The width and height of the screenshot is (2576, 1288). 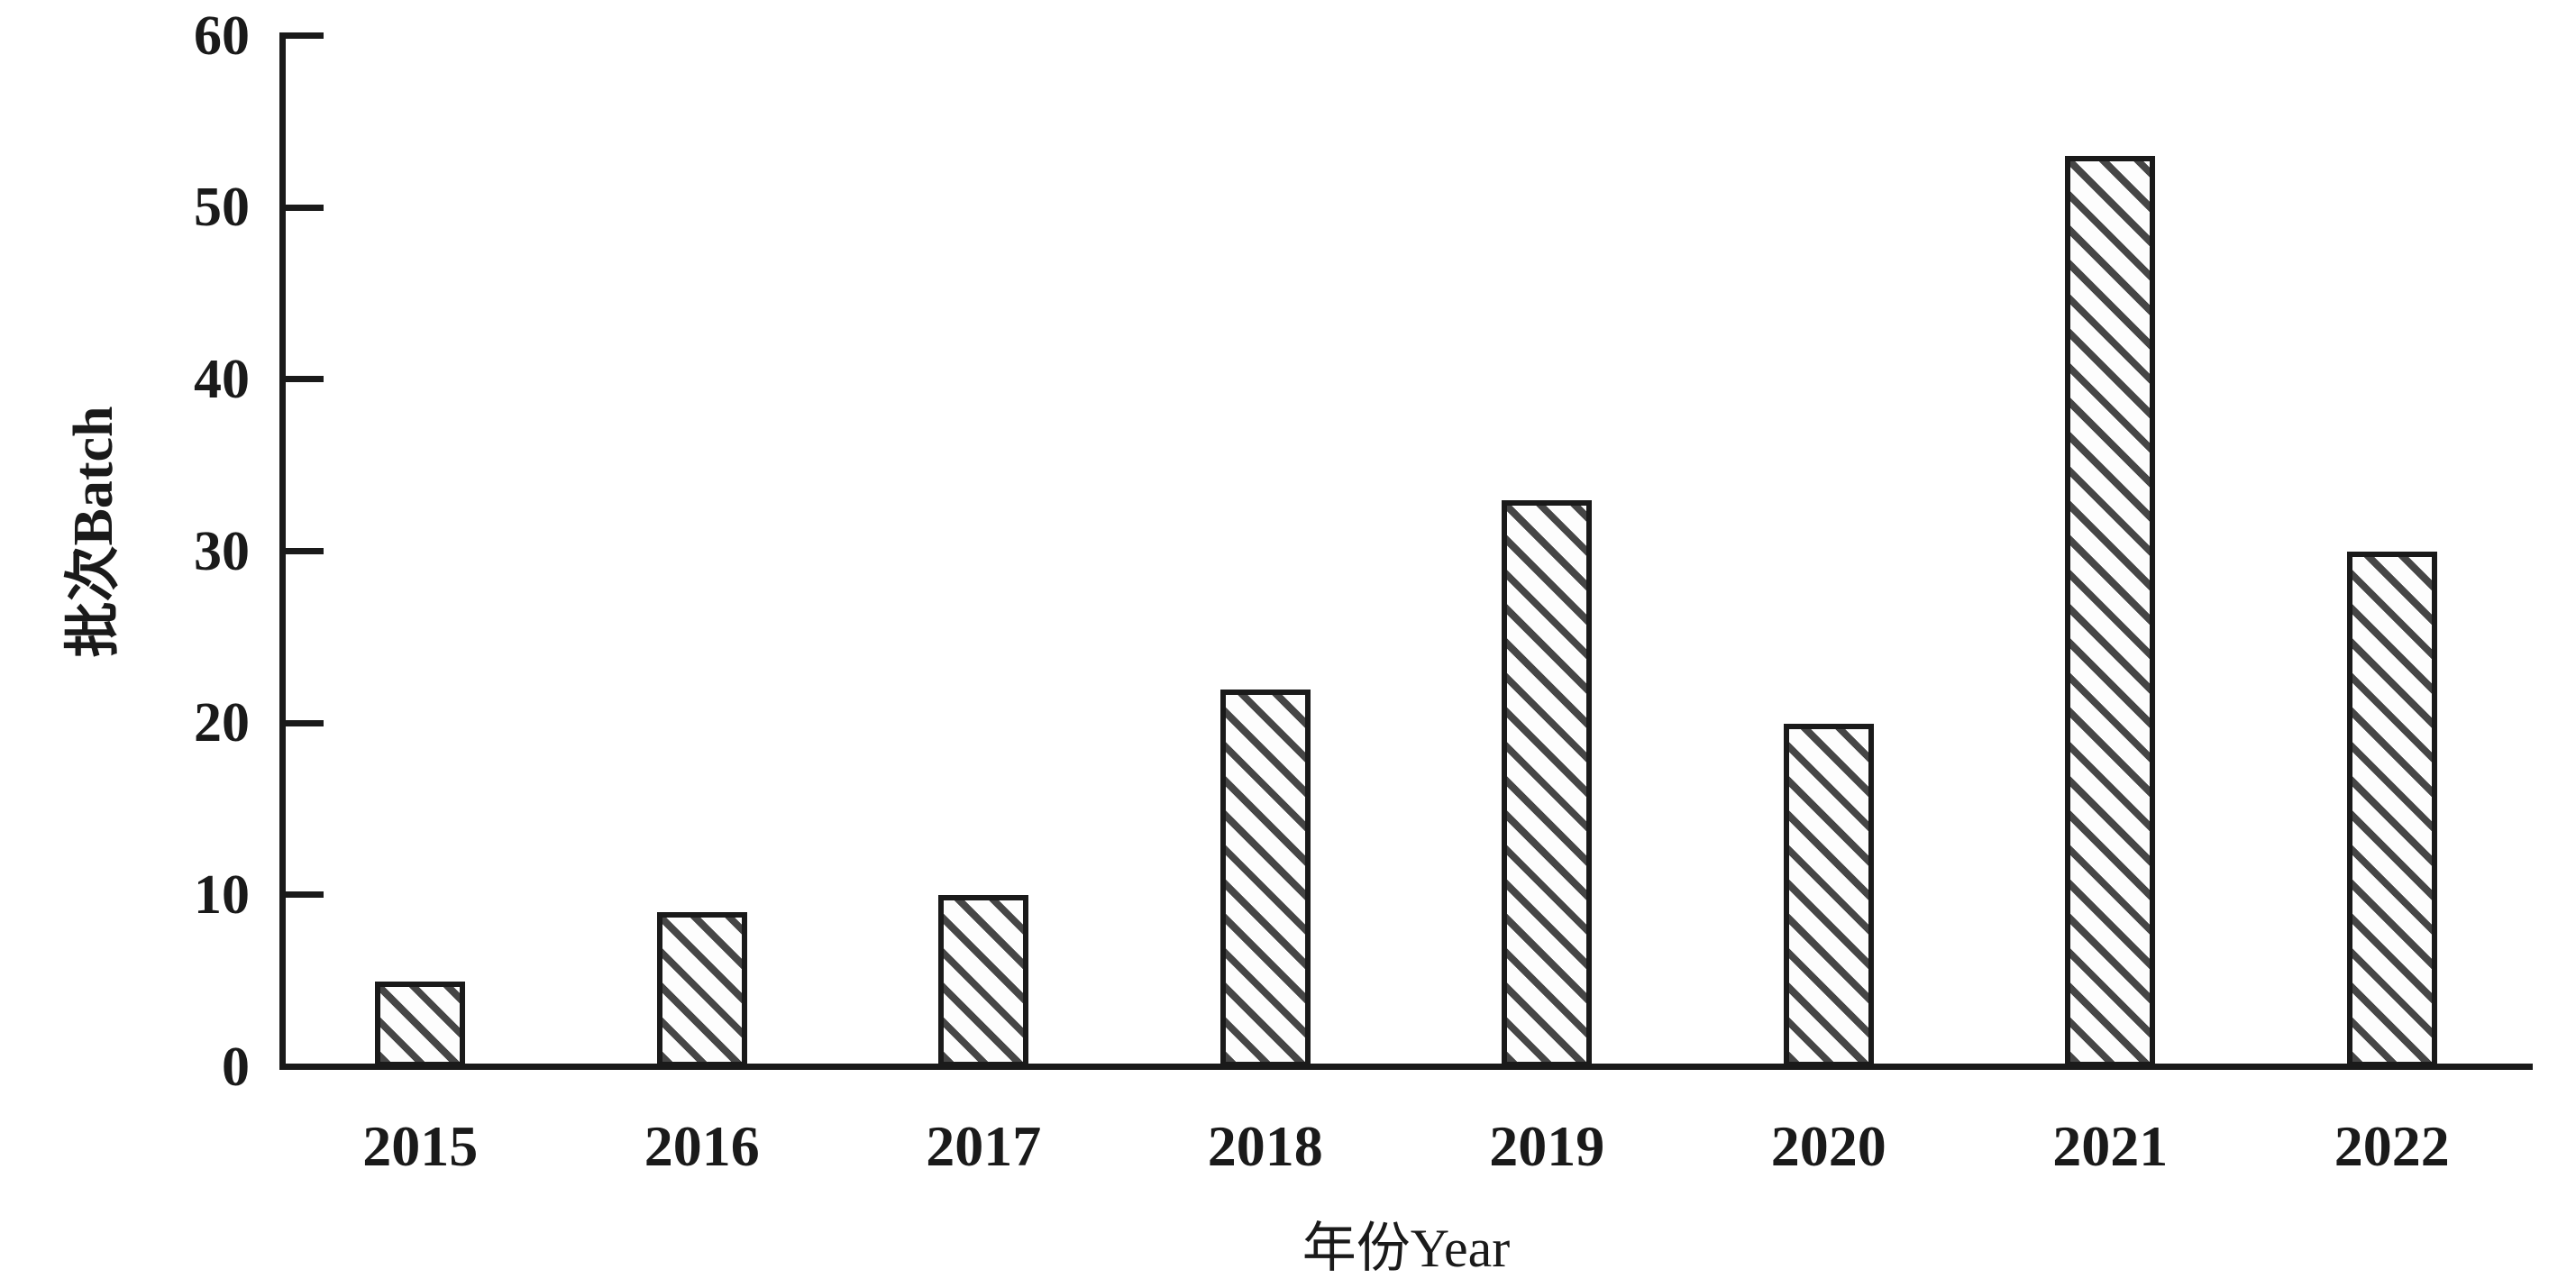 I want to click on bar-2018, so click(x=1265, y=878).